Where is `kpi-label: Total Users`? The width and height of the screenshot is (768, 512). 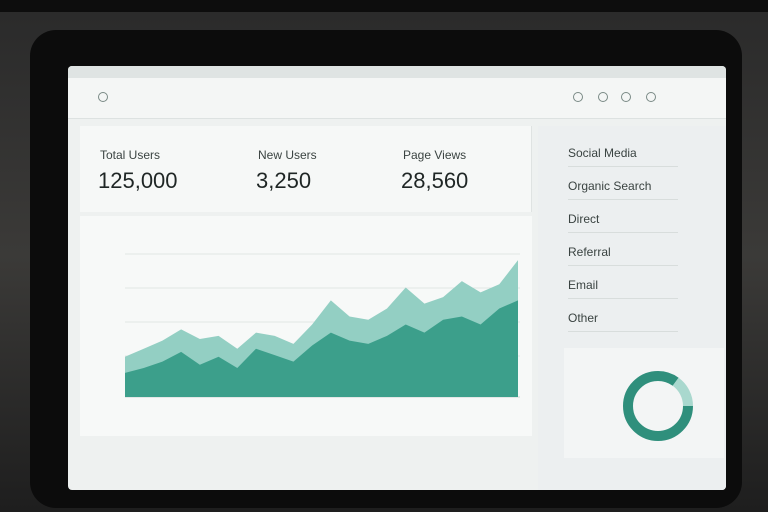 kpi-label: Total Users is located at coordinates (130, 155).